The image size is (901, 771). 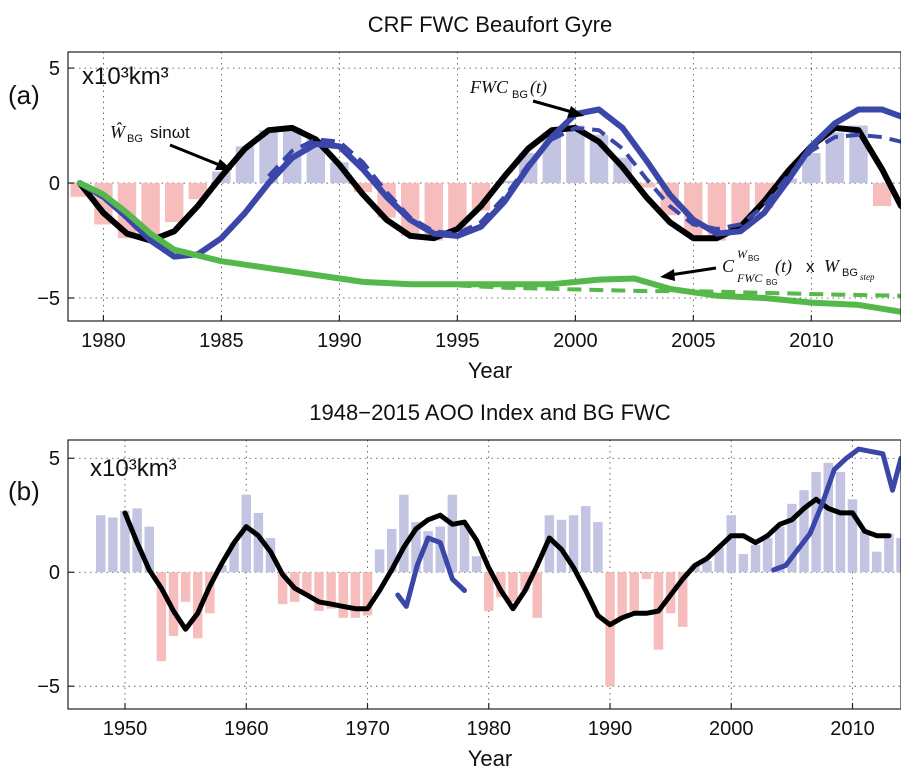 I want to click on x-tick-label: 2010, so click(x=852, y=729).